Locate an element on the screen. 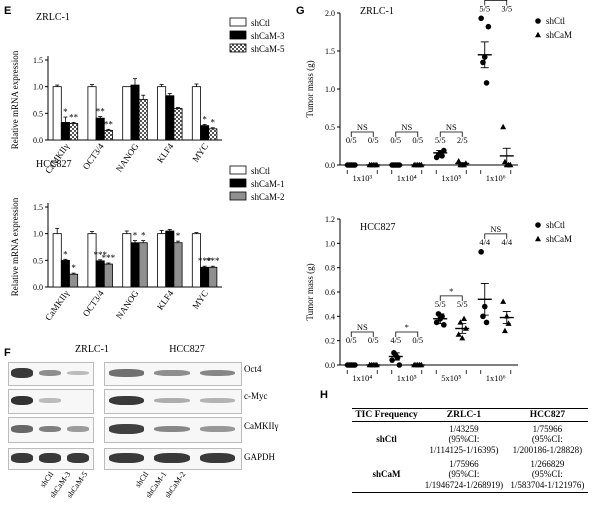 This screenshot has height=522, width=600. wb-protein-gapdh: GAPDH is located at coordinates (260, 457).